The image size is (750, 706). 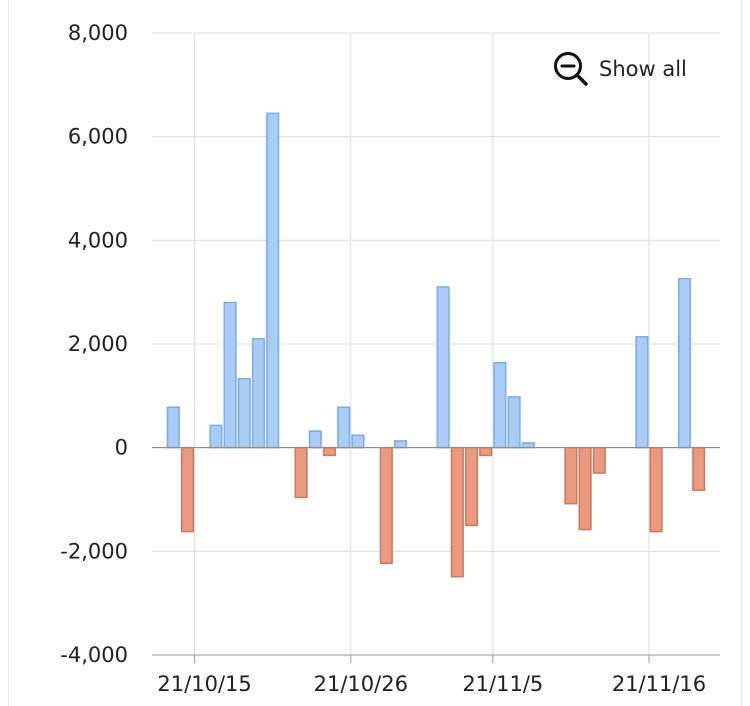 What do you see at coordinates (121, 448) in the screenshot?
I see `y-tick-label: 0` at bounding box center [121, 448].